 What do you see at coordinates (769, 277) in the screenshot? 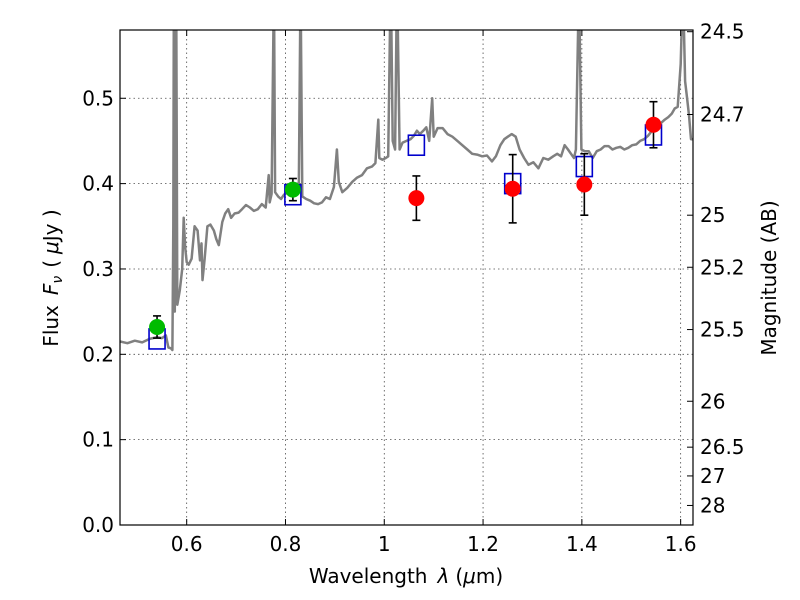
I see `y2-axis-label: Magnitude (AB)` at bounding box center [769, 277].